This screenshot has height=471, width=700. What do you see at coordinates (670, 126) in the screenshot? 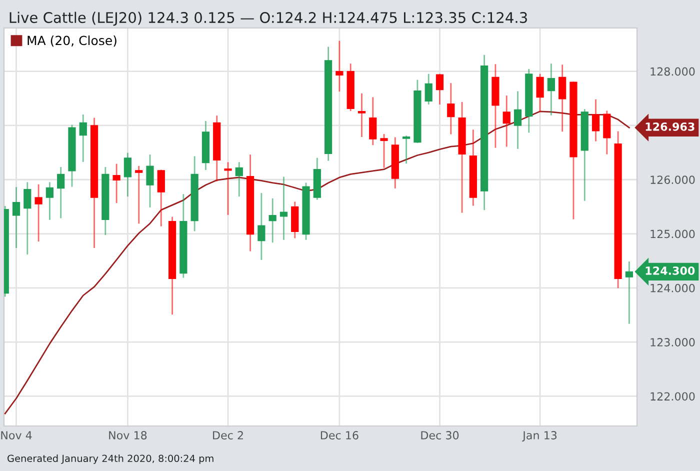
I see `text: 126.963` at bounding box center [670, 126].